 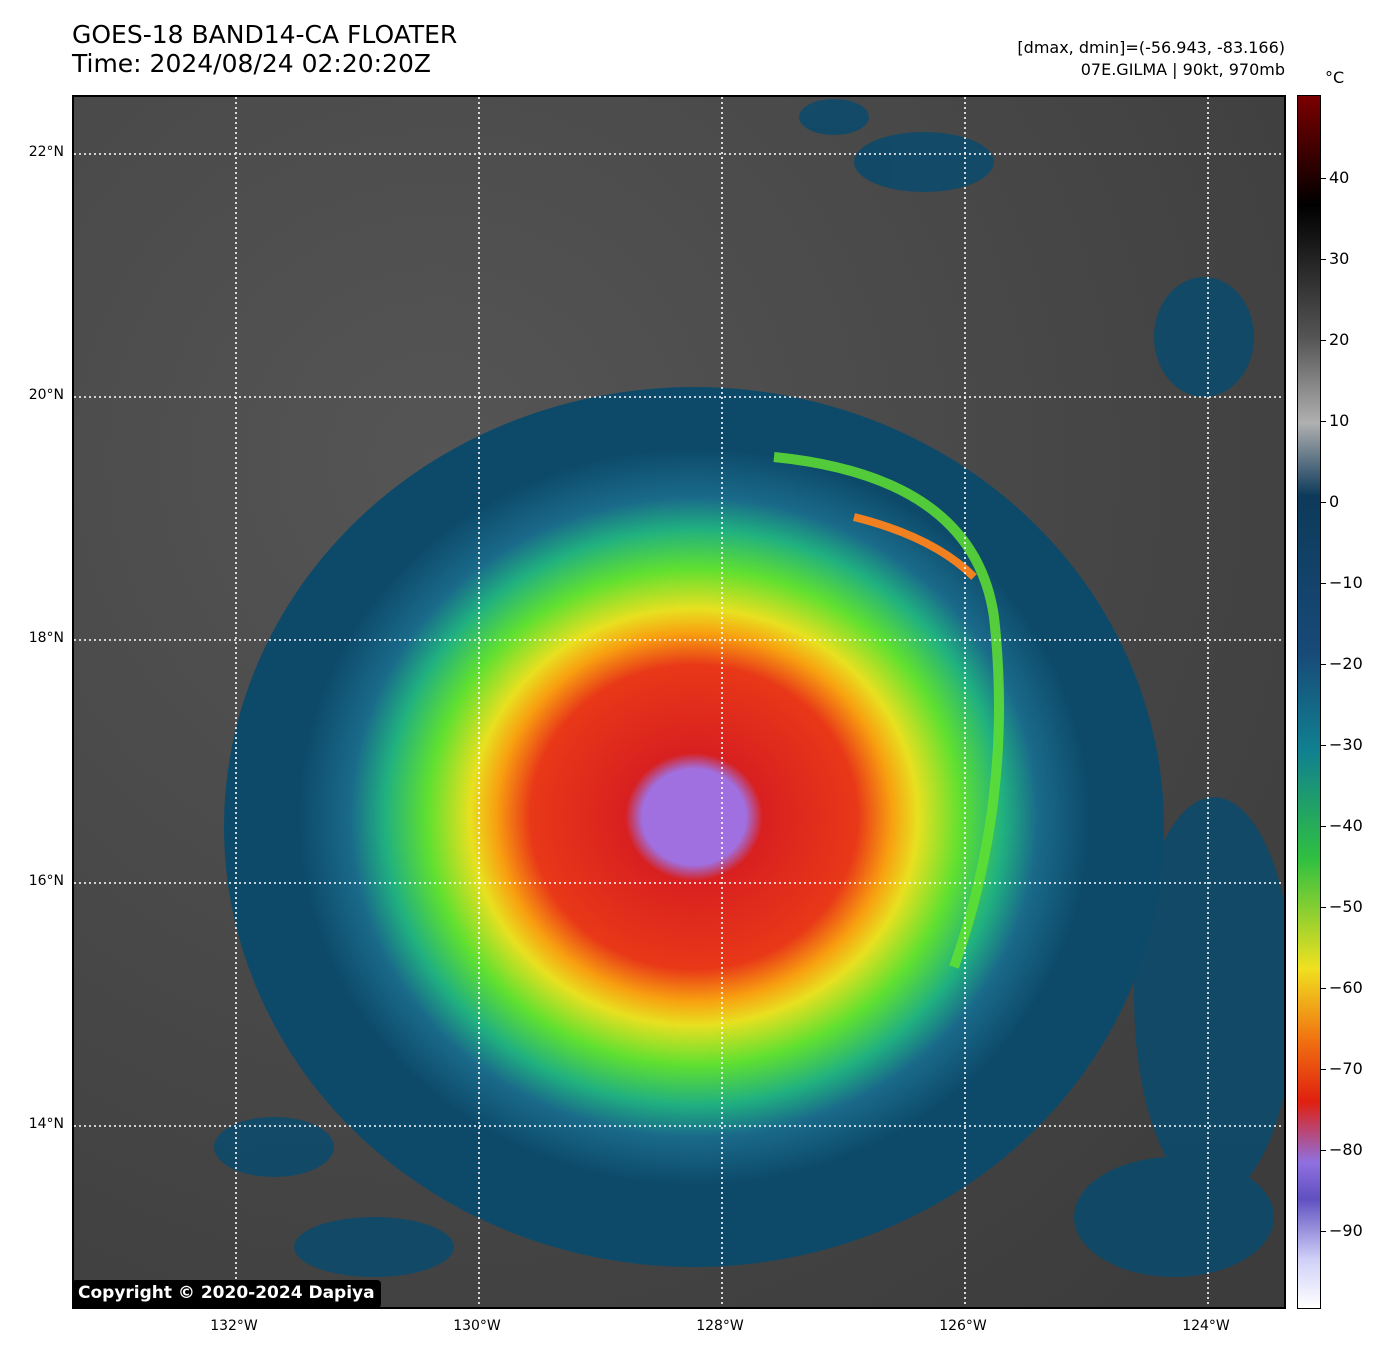 What do you see at coordinates (1346, 825) in the screenshot?
I see `colorbar-tick-label: −40` at bounding box center [1346, 825].